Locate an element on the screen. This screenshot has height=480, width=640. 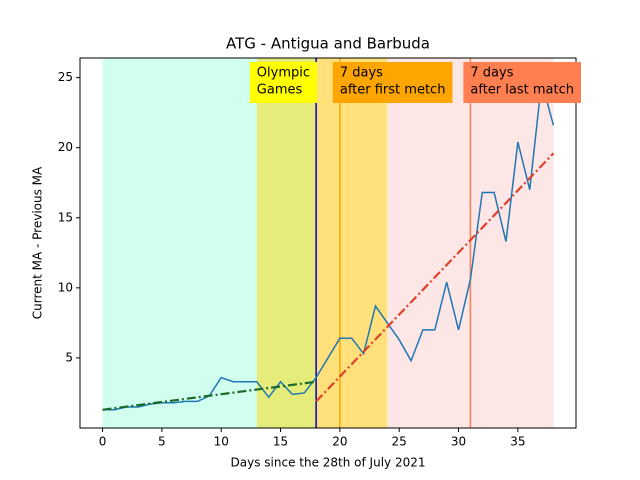
annotation-text: Olympic is located at coordinates (283, 73).